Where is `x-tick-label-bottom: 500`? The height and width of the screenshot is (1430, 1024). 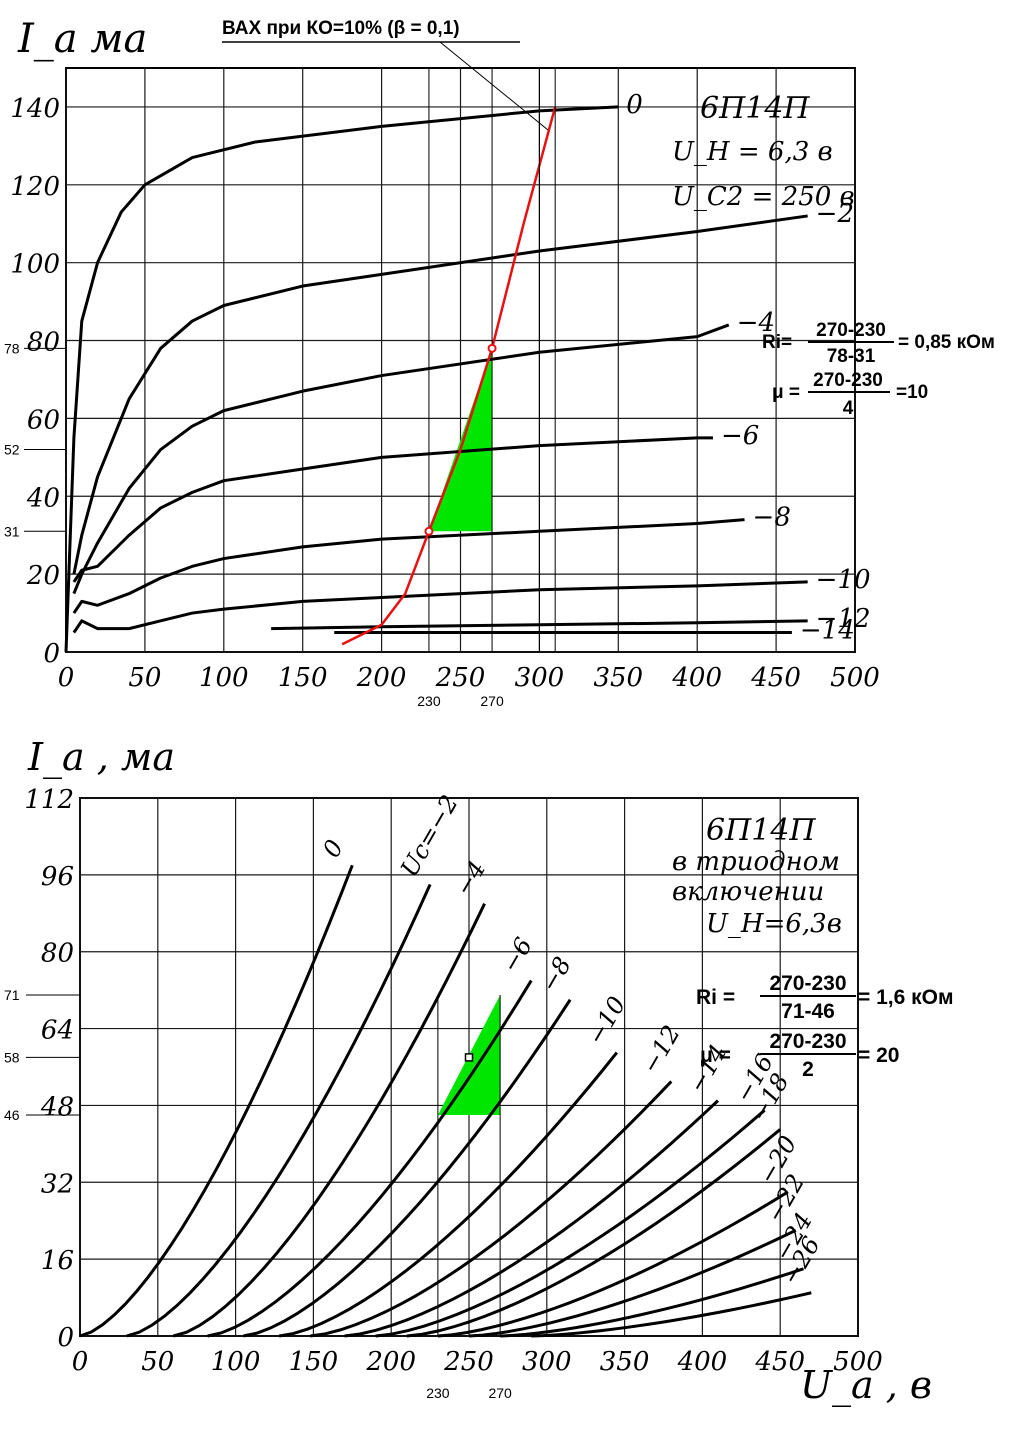
x-tick-label-bottom: 500 is located at coordinates (858, 1362).